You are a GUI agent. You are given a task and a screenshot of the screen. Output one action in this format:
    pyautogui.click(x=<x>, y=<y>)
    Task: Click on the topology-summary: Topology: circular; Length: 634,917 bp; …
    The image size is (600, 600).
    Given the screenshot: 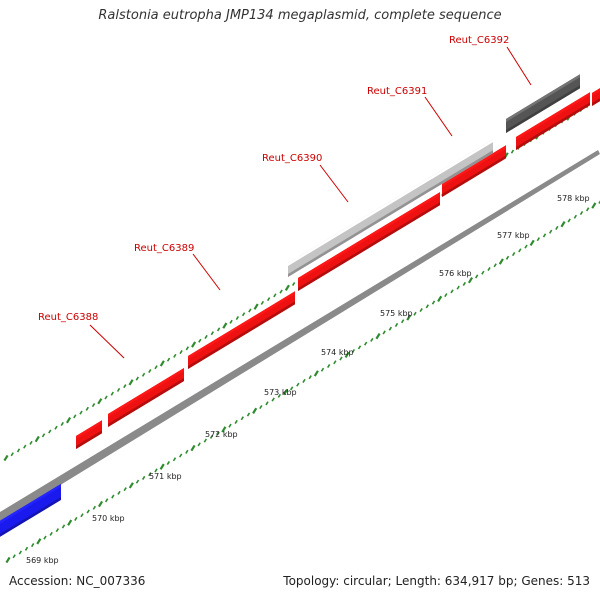 What is the action you would take?
    pyautogui.click(x=436, y=581)
    